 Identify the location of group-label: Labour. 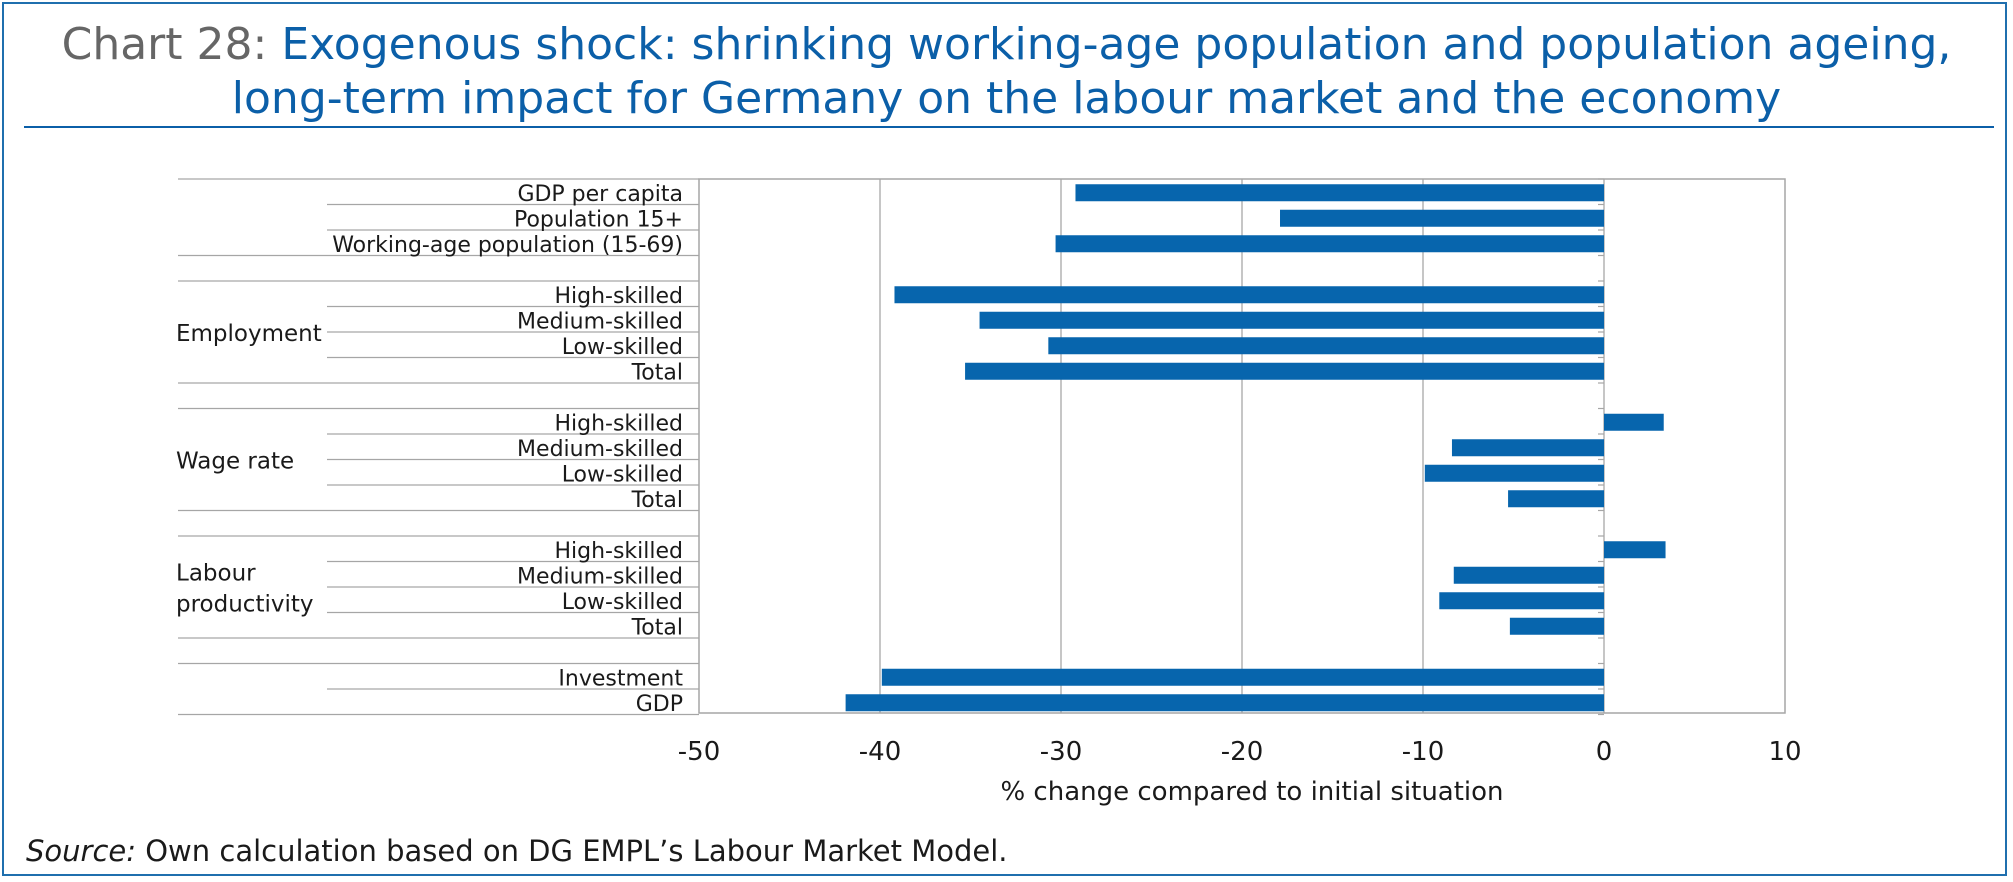
(216, 574).